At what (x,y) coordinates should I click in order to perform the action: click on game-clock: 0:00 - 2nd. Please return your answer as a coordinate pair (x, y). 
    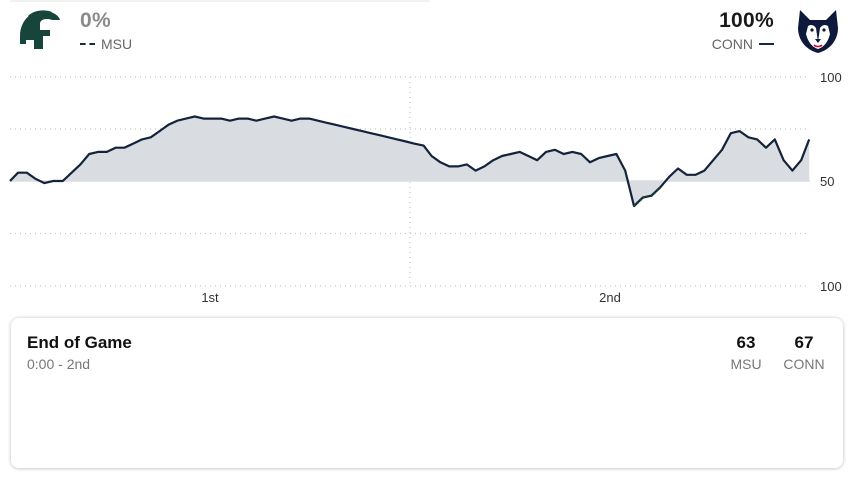
    Looking at the image, I should click on (59, 364).